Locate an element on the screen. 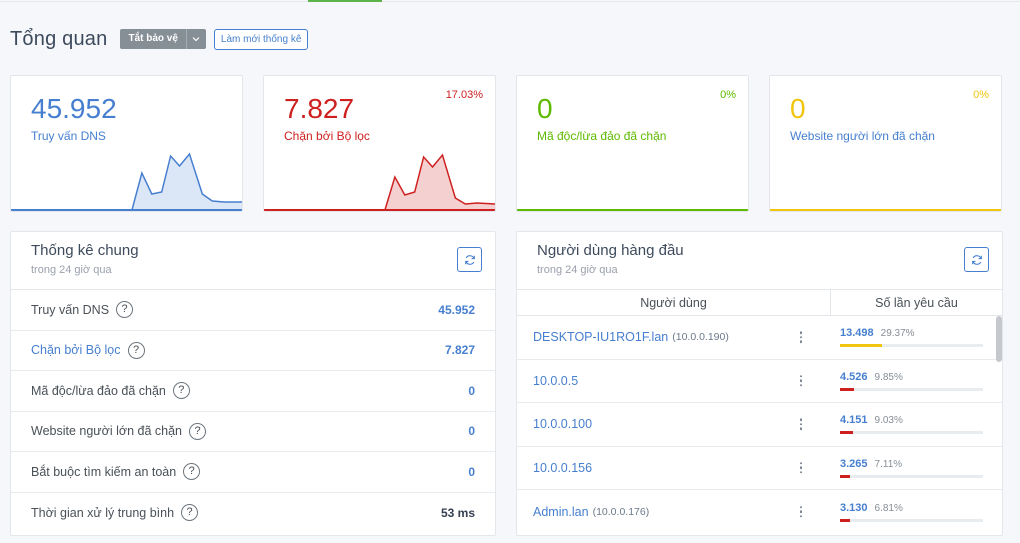  stat-percent: 17.03% is located at coordinates (464, 95).